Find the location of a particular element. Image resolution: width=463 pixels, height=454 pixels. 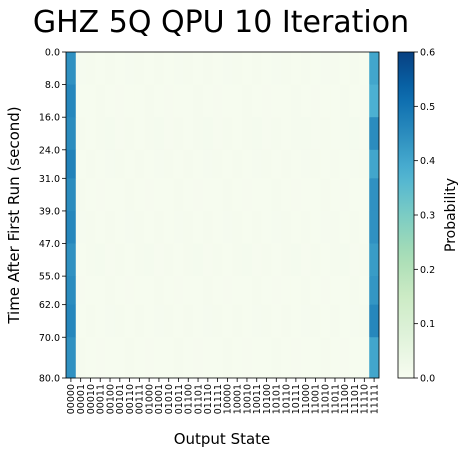

x-tick-label: 11101 is located at coordinates (355, 399).